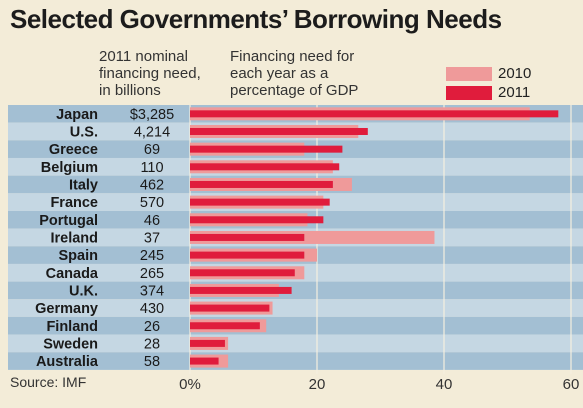 The image size is (583, 408). I want to click on country-label: Germany, so click(66, 309).